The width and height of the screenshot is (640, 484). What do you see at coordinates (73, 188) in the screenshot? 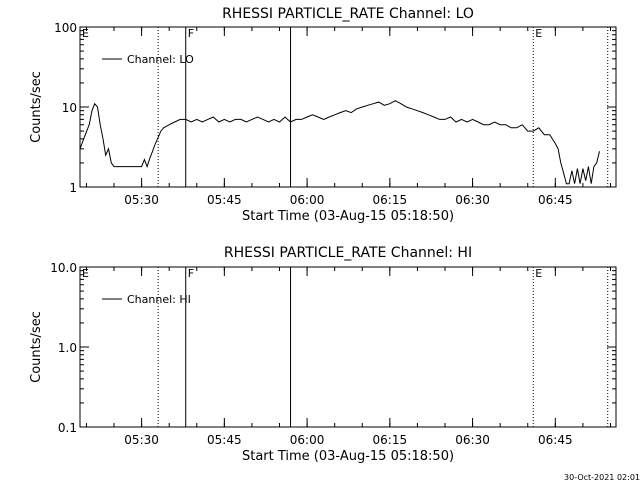
I see `y-tick-label: 1` at bounding box center [73, 188].